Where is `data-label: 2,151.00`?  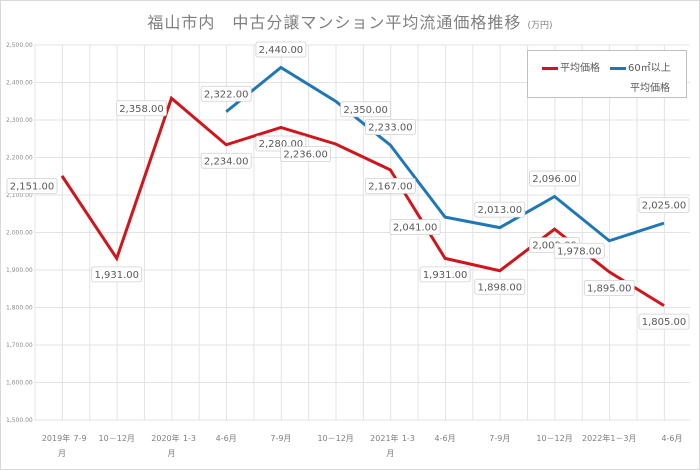 data-label: 2,151.00 is located at coordinates (32, 185).